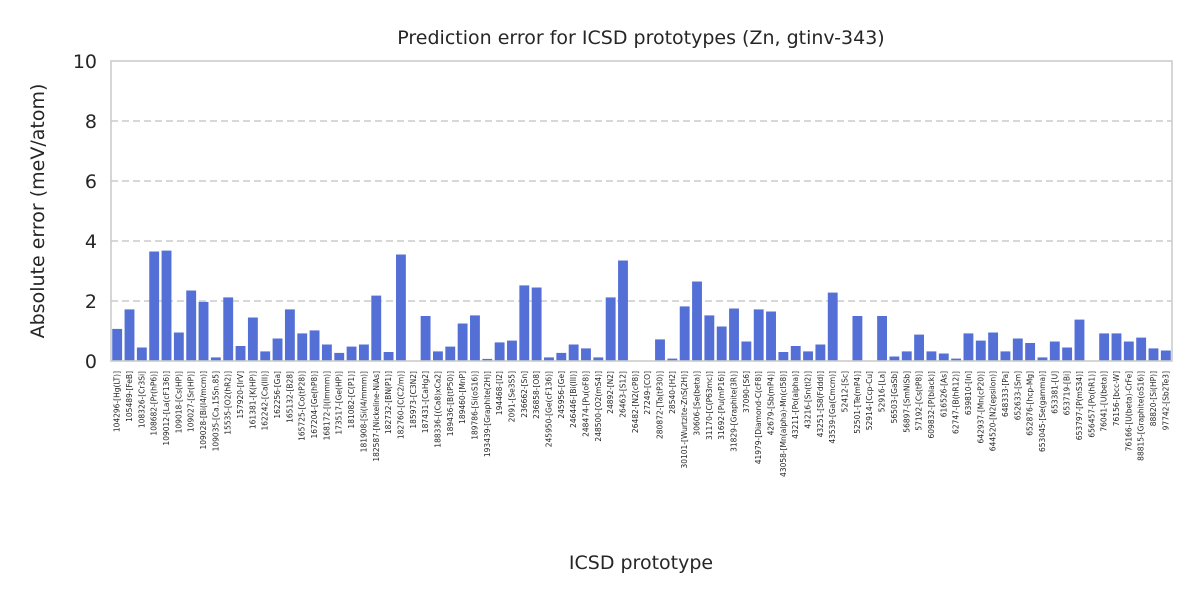 Image resolution: width=1200 pixels, height=600 pixels. I want to click on x-tick-label: 26463-[S12], so click(622, 394).